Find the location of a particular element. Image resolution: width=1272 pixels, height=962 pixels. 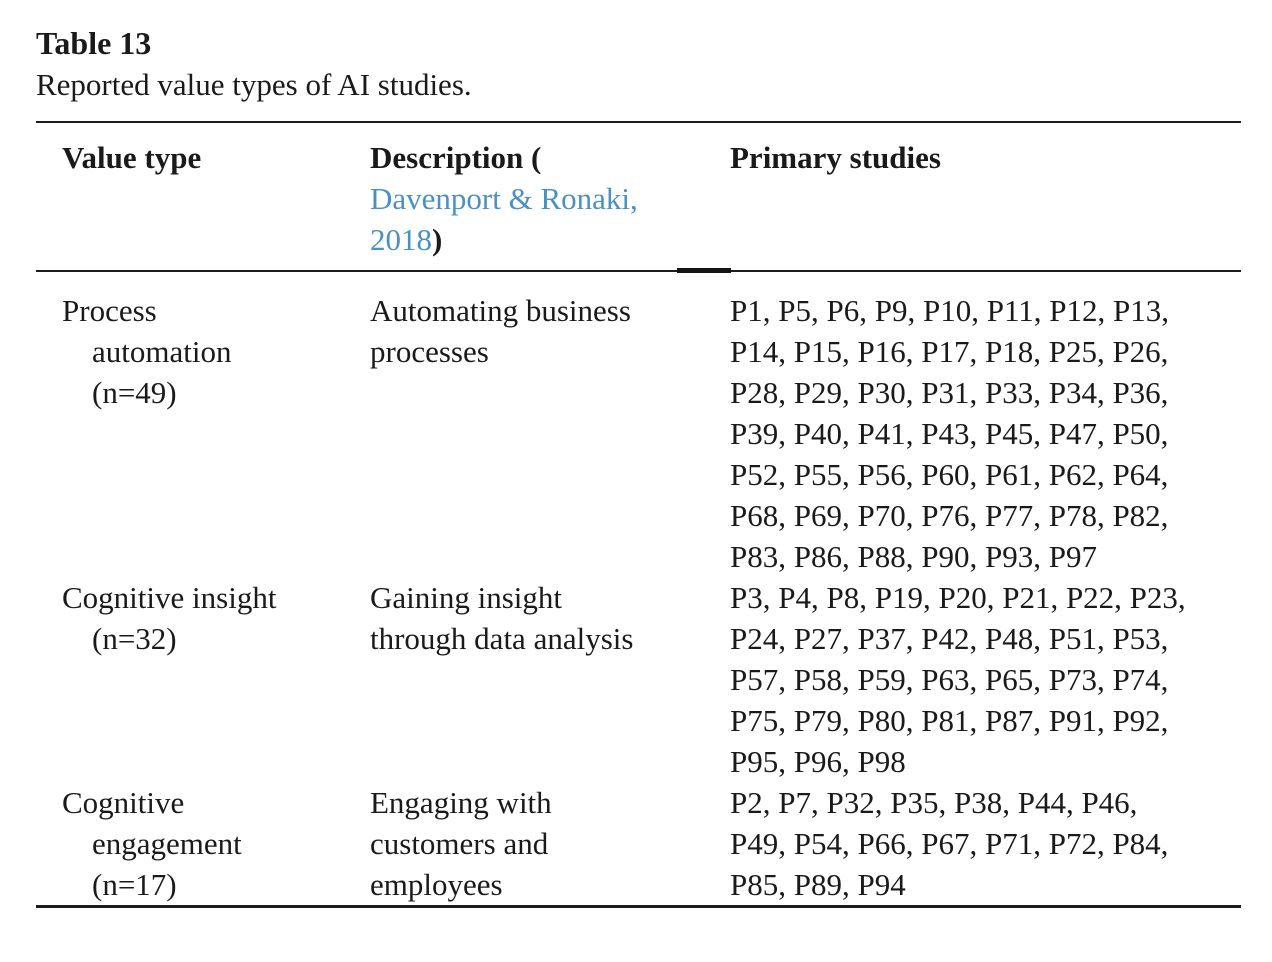

table-caption: Reported value types of AI studies. is located at coordinates (254, 84).